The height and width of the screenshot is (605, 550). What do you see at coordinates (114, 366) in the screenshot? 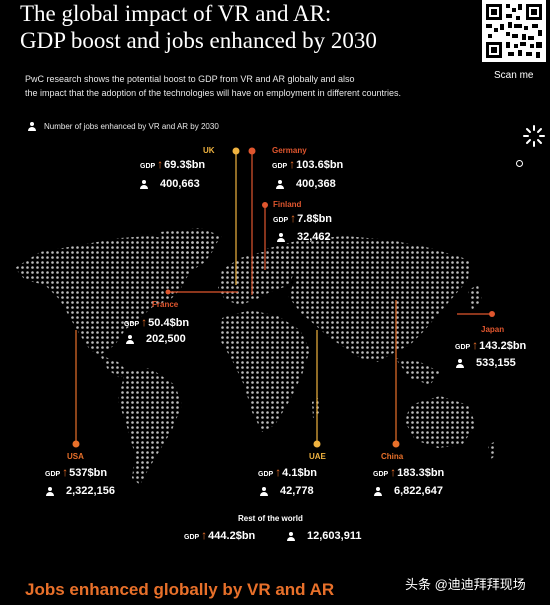
I see `central-america` at bounding box center [114, 366].